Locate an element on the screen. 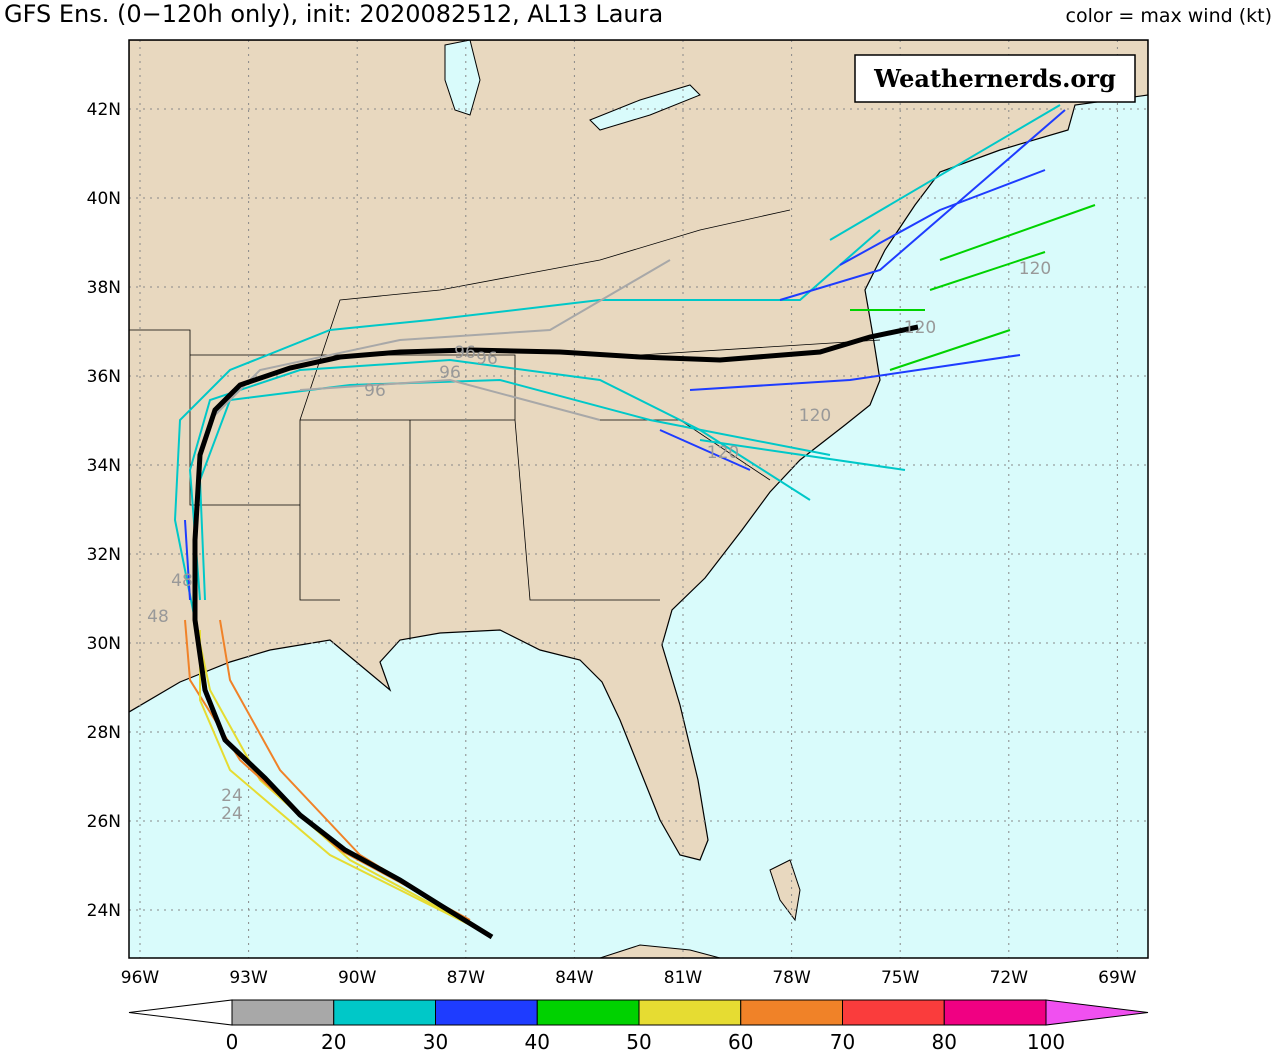 This screenshot has width=1278, height=1056. bahamas is located at coordinates (785, 890).